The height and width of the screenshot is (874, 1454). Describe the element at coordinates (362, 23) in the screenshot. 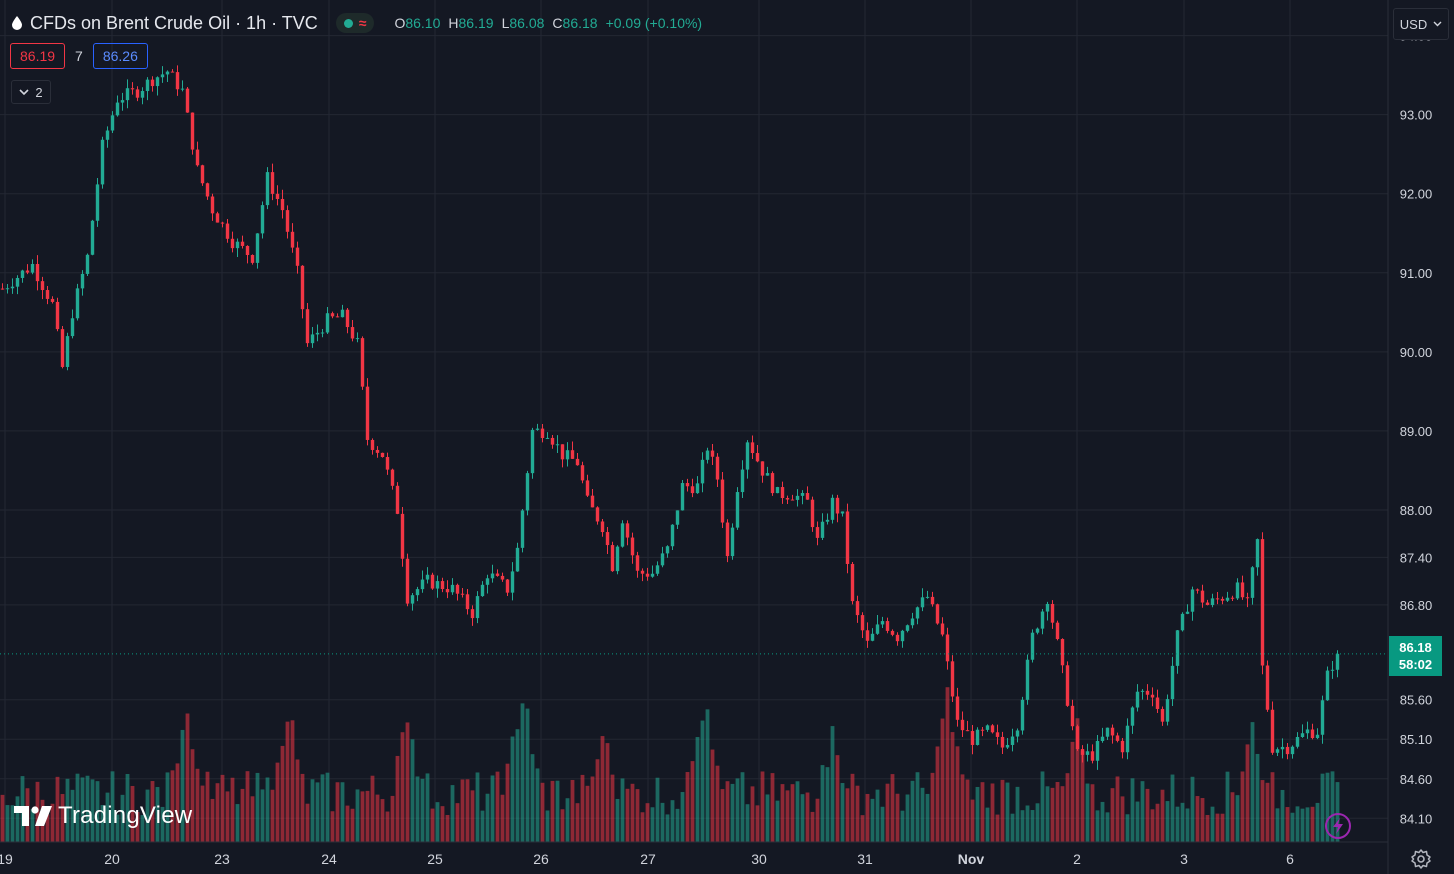

I see `delay-wave-icon: ≈` at that location.